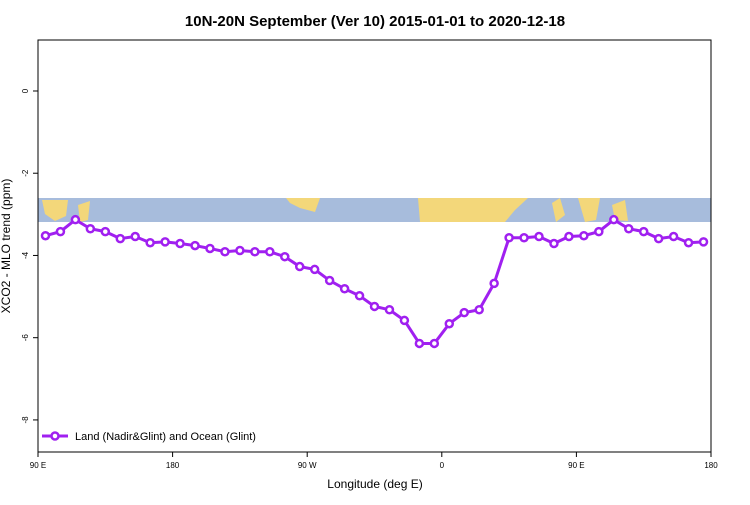  What do you see at coordinates (442, 465) in the screenshot?
I see `x-tick-label: 0` at bounding box center [442, 465].